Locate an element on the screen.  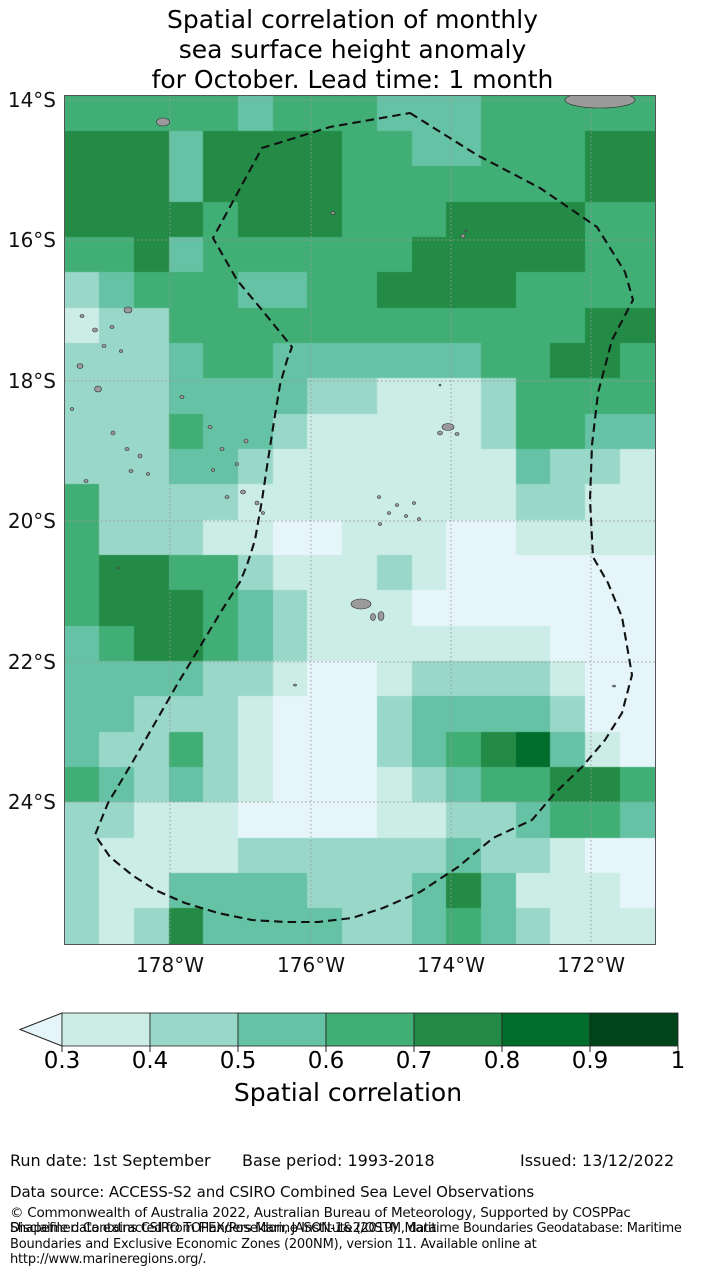
lat-tick-label: 20°S is located at coordinates (31, 521).